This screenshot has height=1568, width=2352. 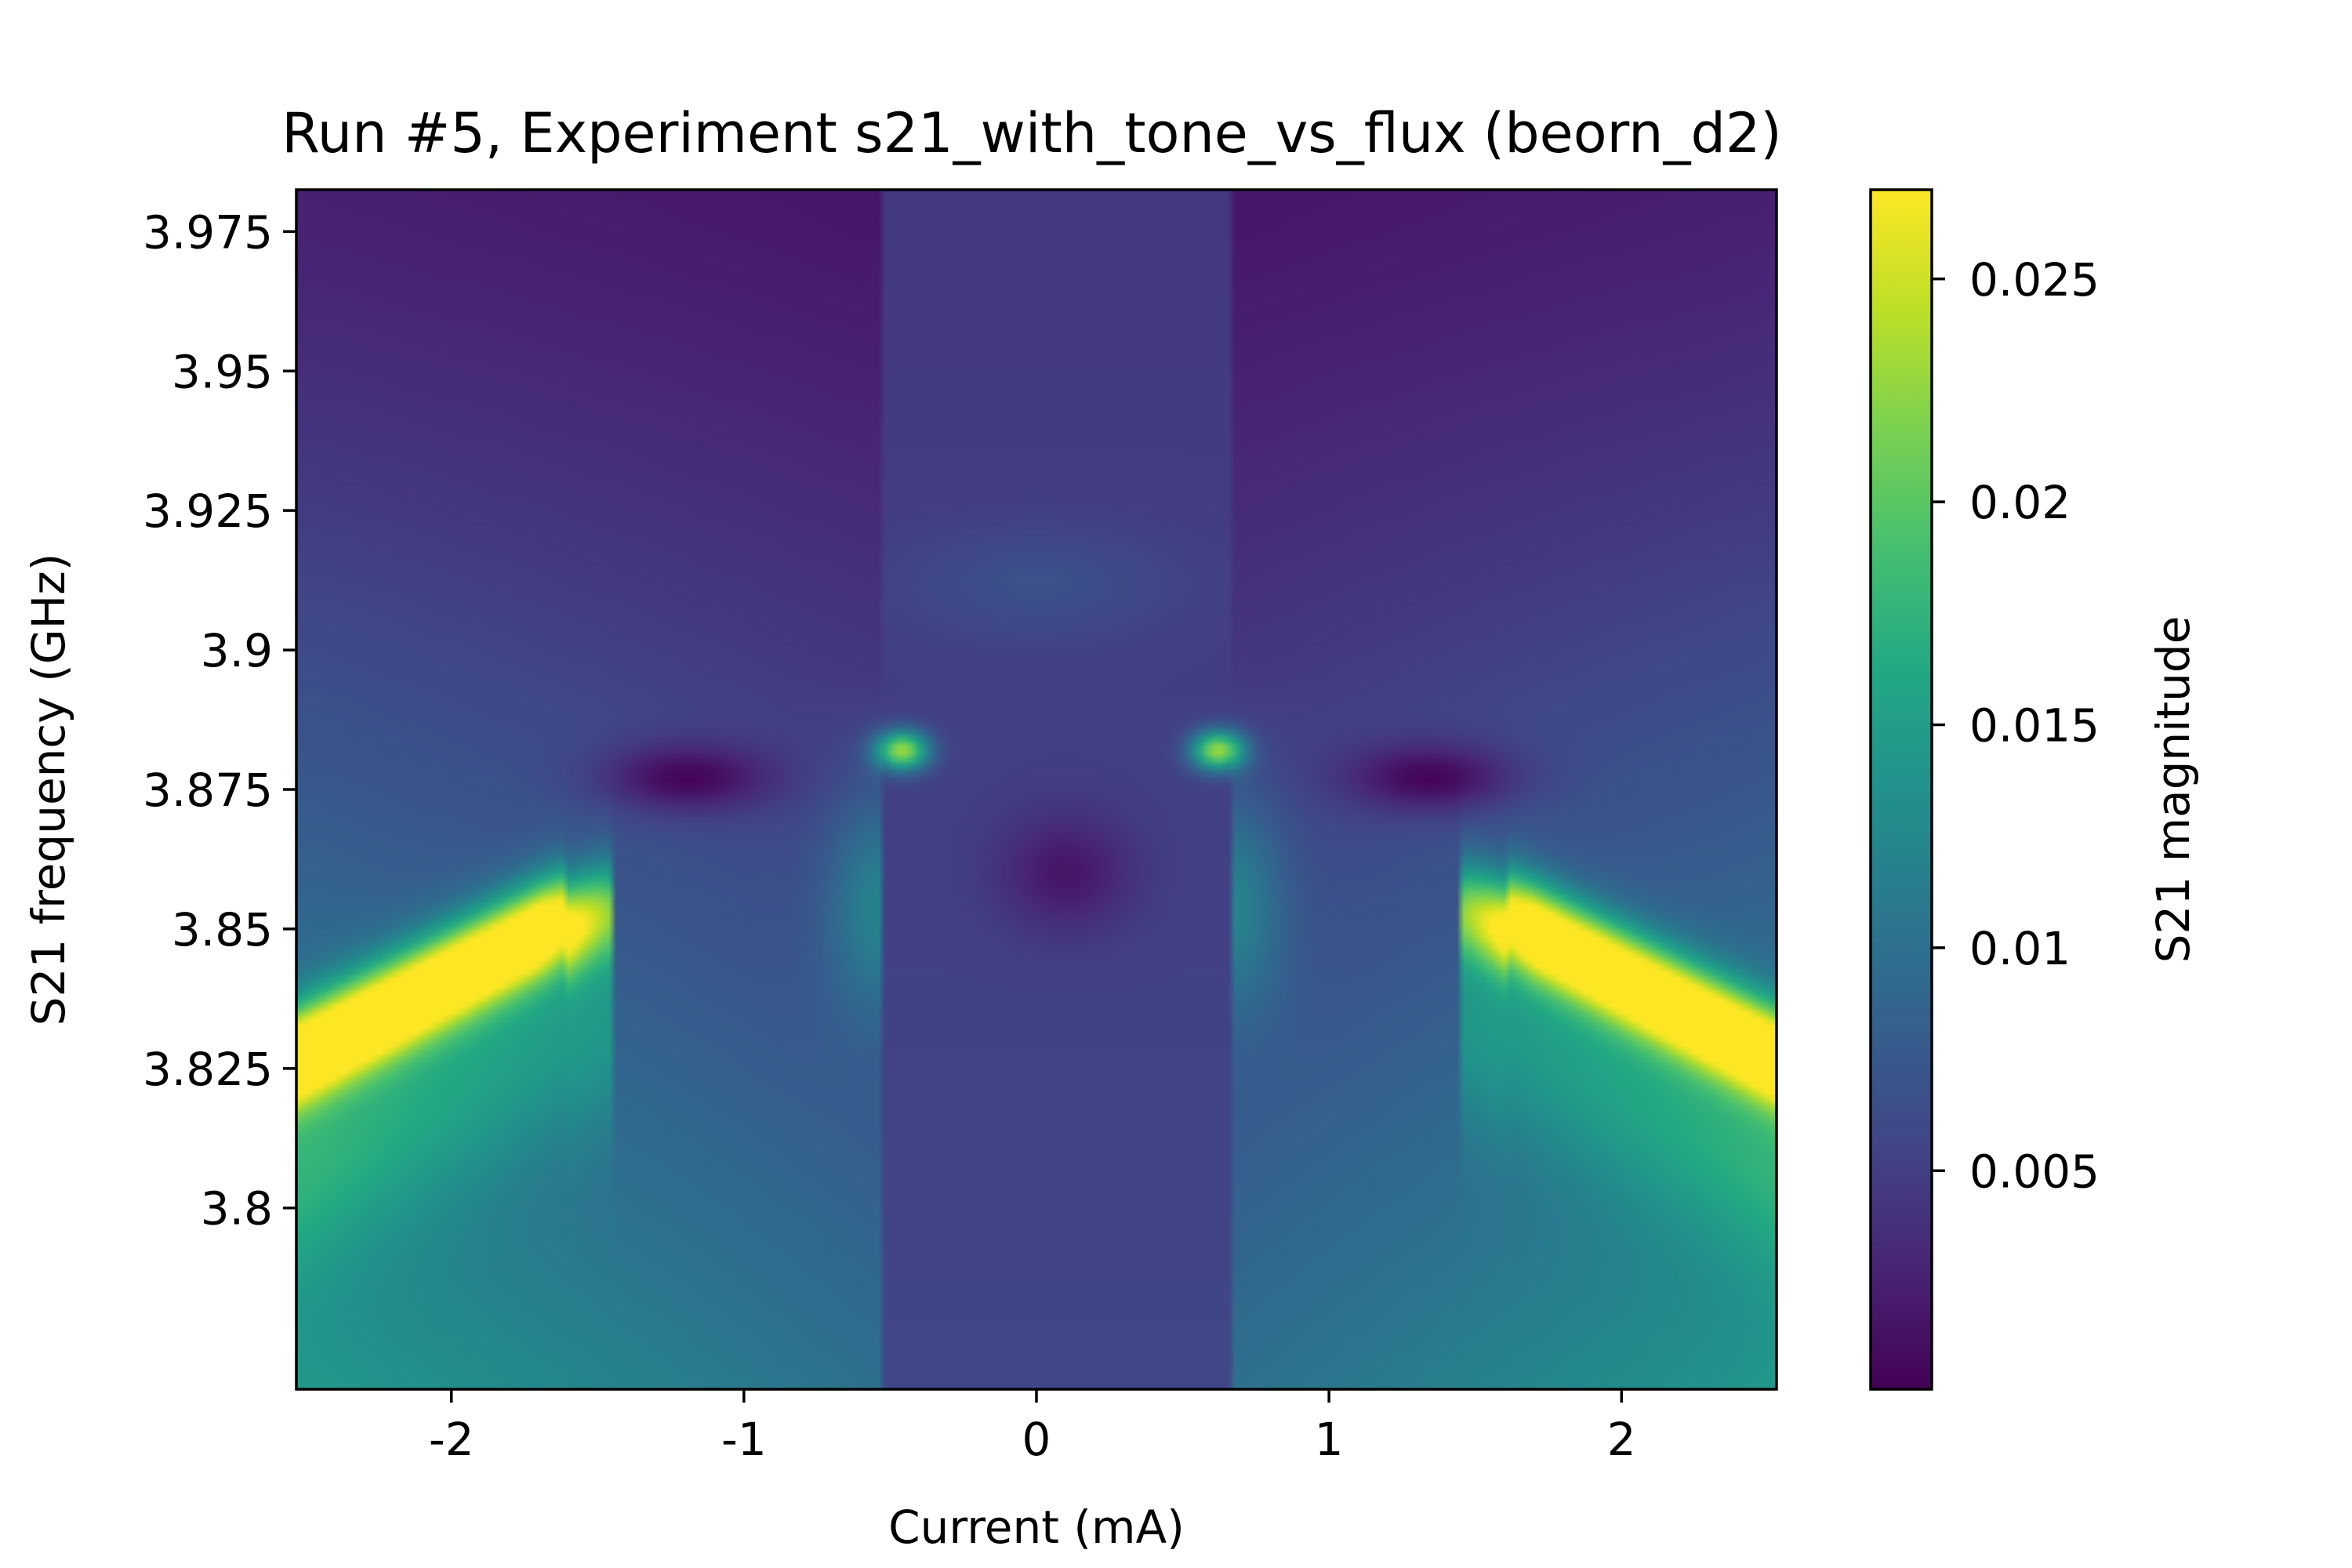 I want to click on colorbar-tick-label: 0.02, so click(x=2020, y=502).